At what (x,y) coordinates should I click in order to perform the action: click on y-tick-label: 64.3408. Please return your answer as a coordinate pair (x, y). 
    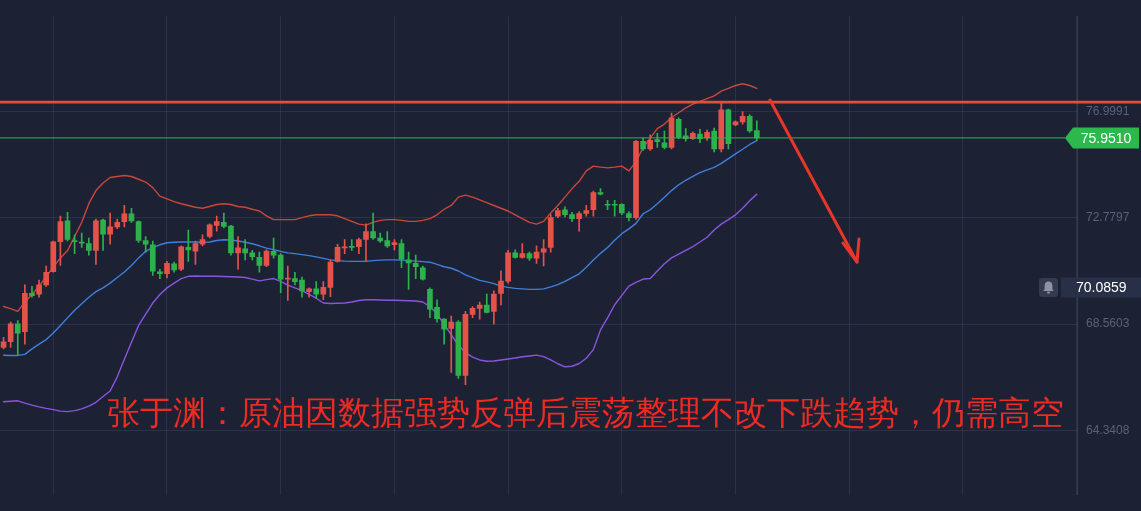
    Looking at the image, I should click on (1108, 429).